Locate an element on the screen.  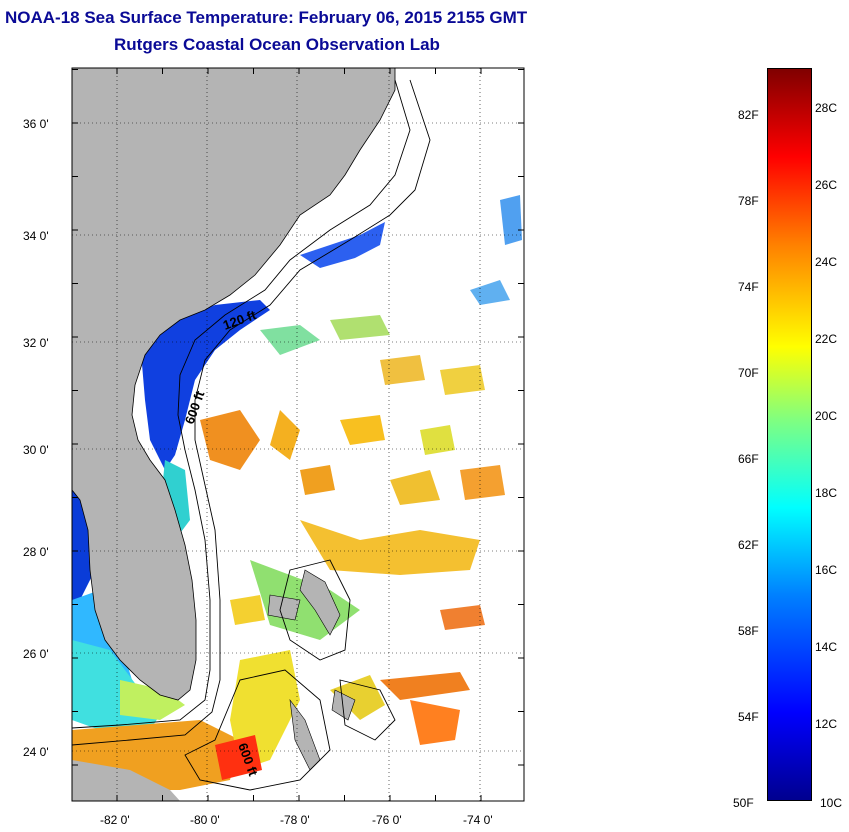
colorbar-c-label: 20C is located at coordinates (826, 416).